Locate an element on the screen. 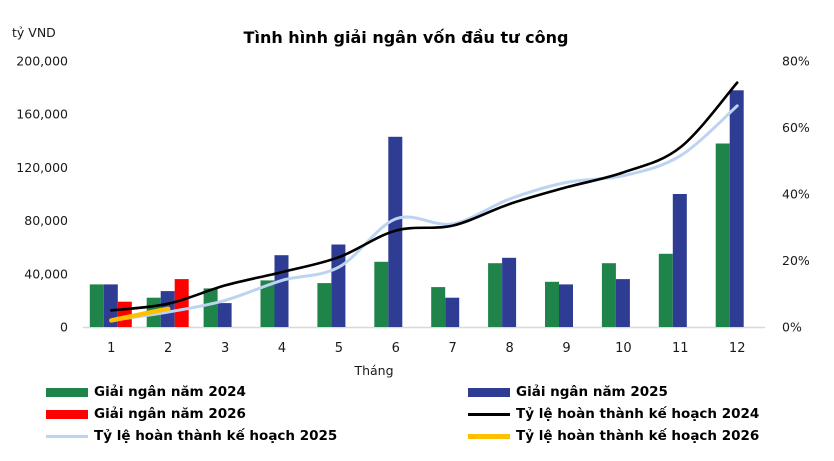 The image size is (834, 461). left-axis-tick-label: 0 is located at coordinates (64, 327).